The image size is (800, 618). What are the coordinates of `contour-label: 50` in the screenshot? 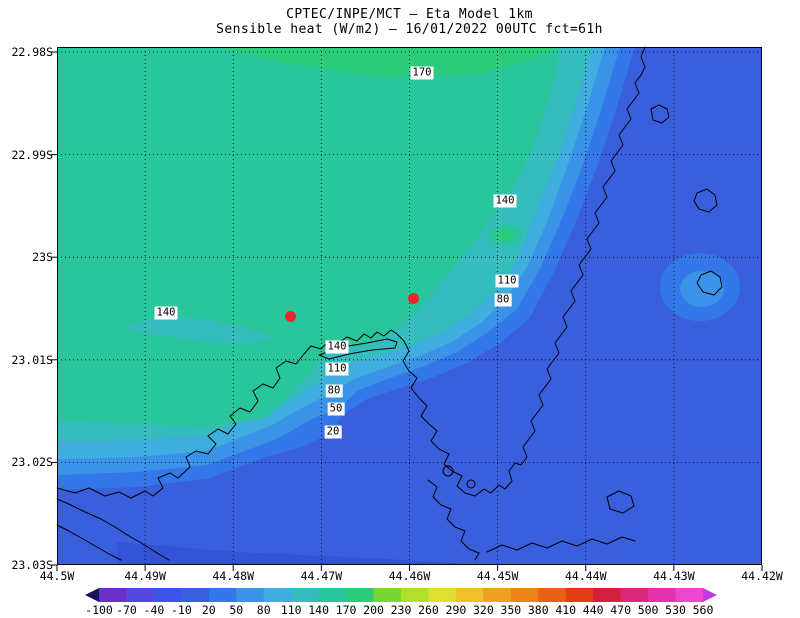 It's located at (336, 409).